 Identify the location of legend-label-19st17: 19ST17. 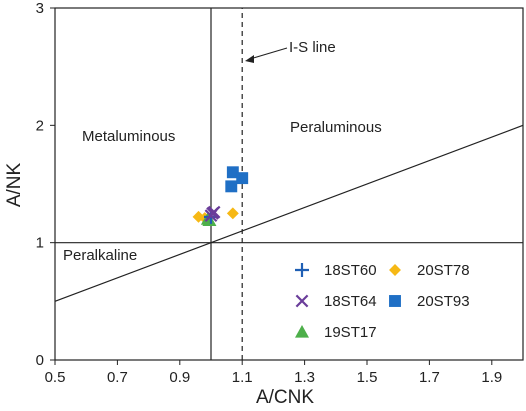
(350, 332).